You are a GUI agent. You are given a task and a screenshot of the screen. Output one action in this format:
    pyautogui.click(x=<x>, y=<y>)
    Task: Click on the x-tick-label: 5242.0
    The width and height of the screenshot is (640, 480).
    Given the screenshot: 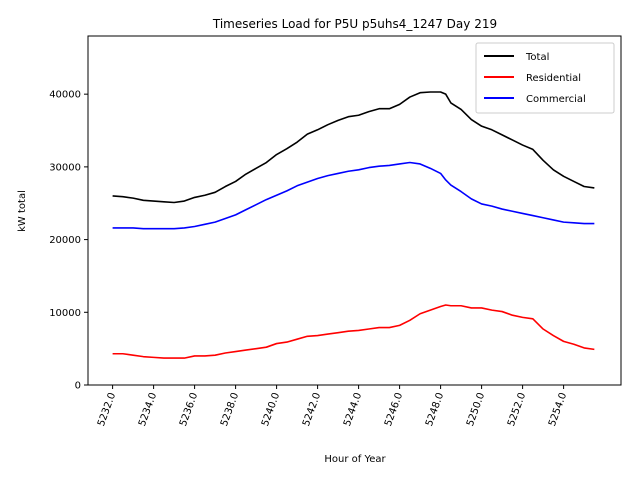 What is the action you would take?
    pyautogui.click(x=312, y=409)
    